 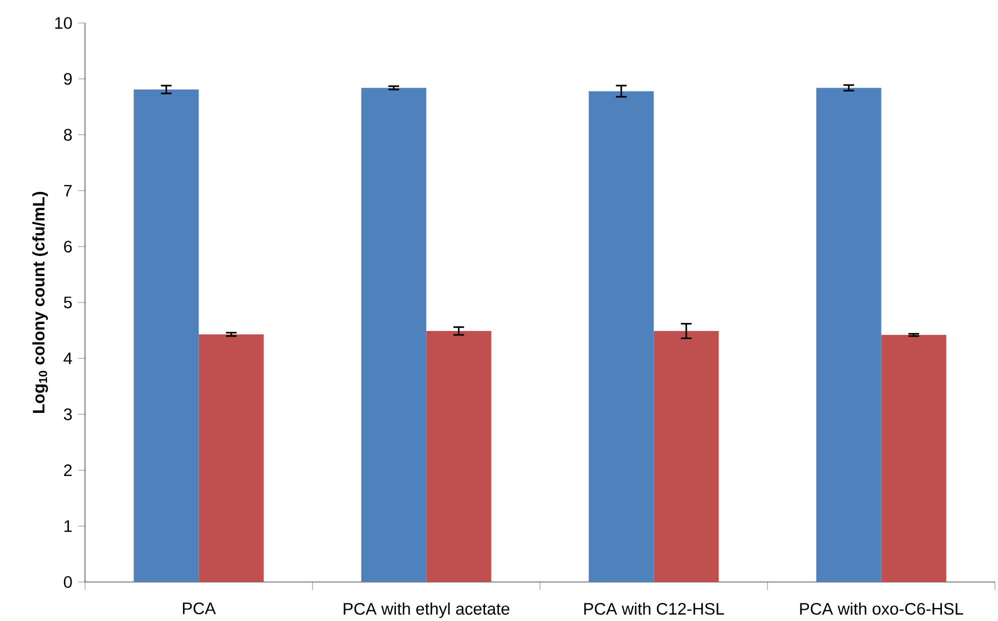 What do you see at coordinates (68, 526) in the screenshot?
I see `y-tick-label: 1` at bounding box center [68, 526].